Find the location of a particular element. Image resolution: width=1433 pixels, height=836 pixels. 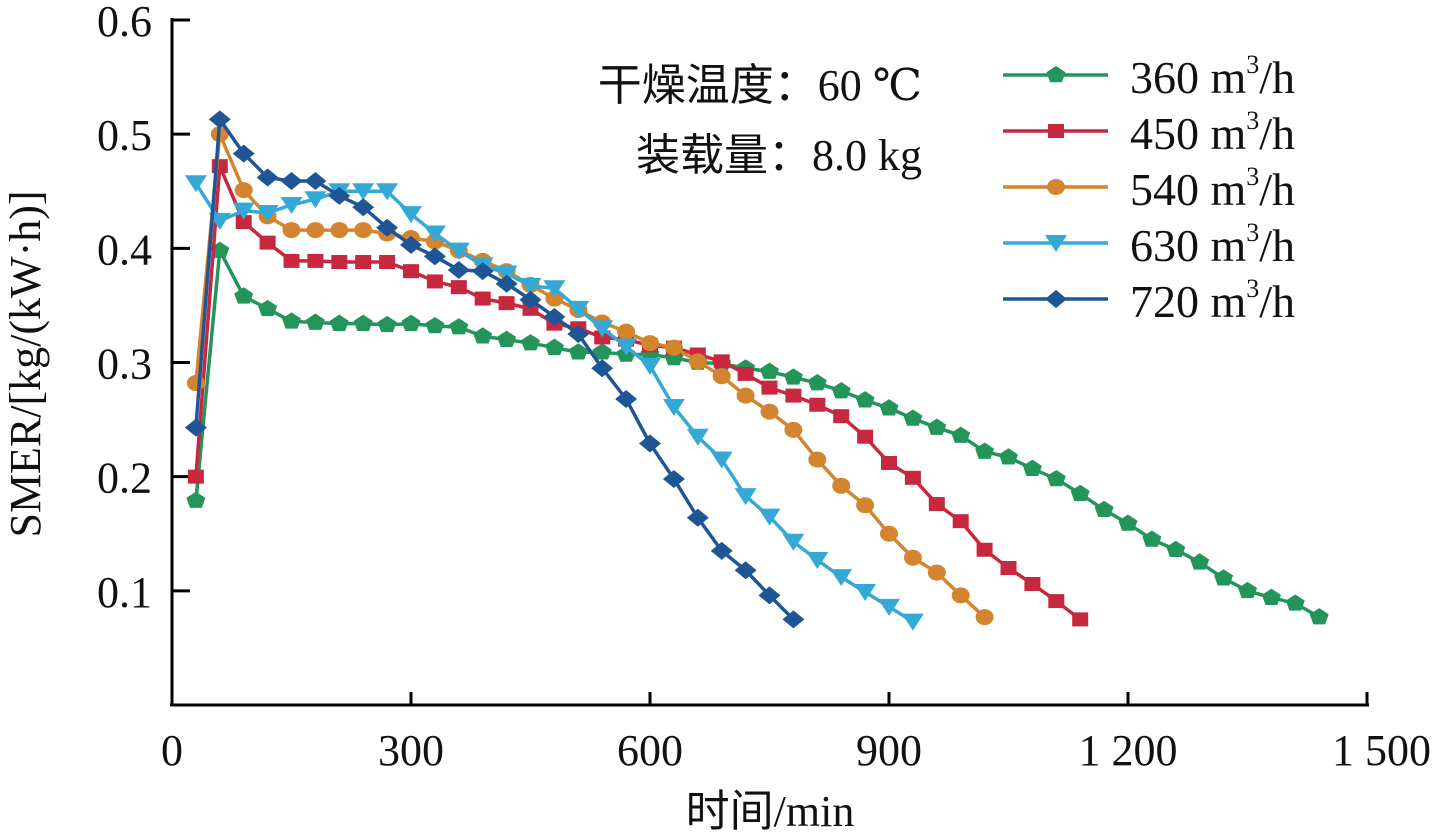

legend-label-unit: m is located at coordinates (1229, 77).